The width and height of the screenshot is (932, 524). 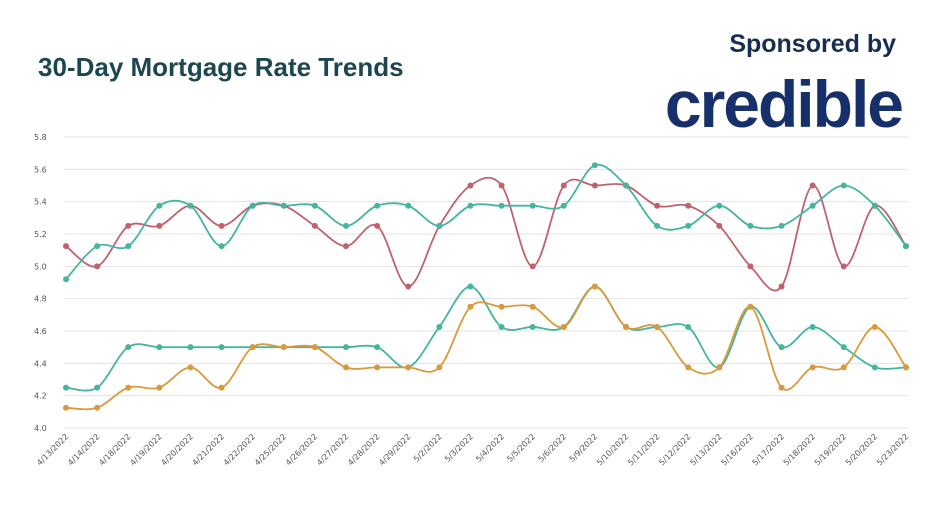 I want to click on chart-title: 30-Day Mortgage Rate Trends, so click(x=221, y=67).